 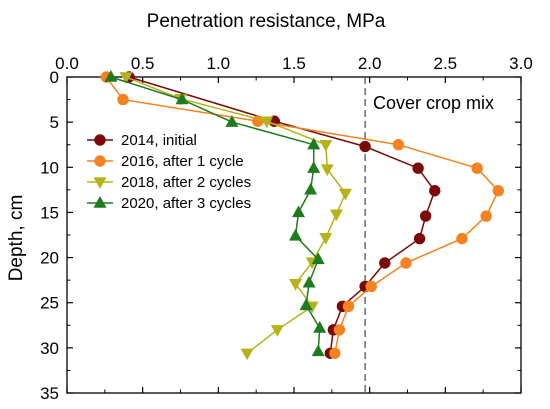 What do you see at coordinates (143, 63) in the screenshot?
I see `x-tick-label: 0.5` at bounding box center [143, 63].